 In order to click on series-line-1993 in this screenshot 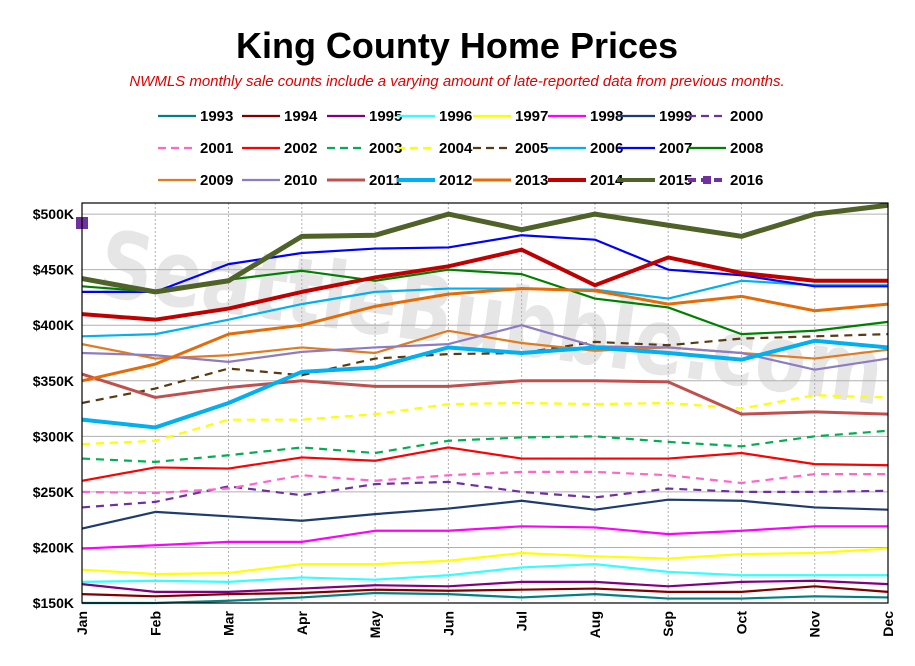, I will do `click(485, 598)`.